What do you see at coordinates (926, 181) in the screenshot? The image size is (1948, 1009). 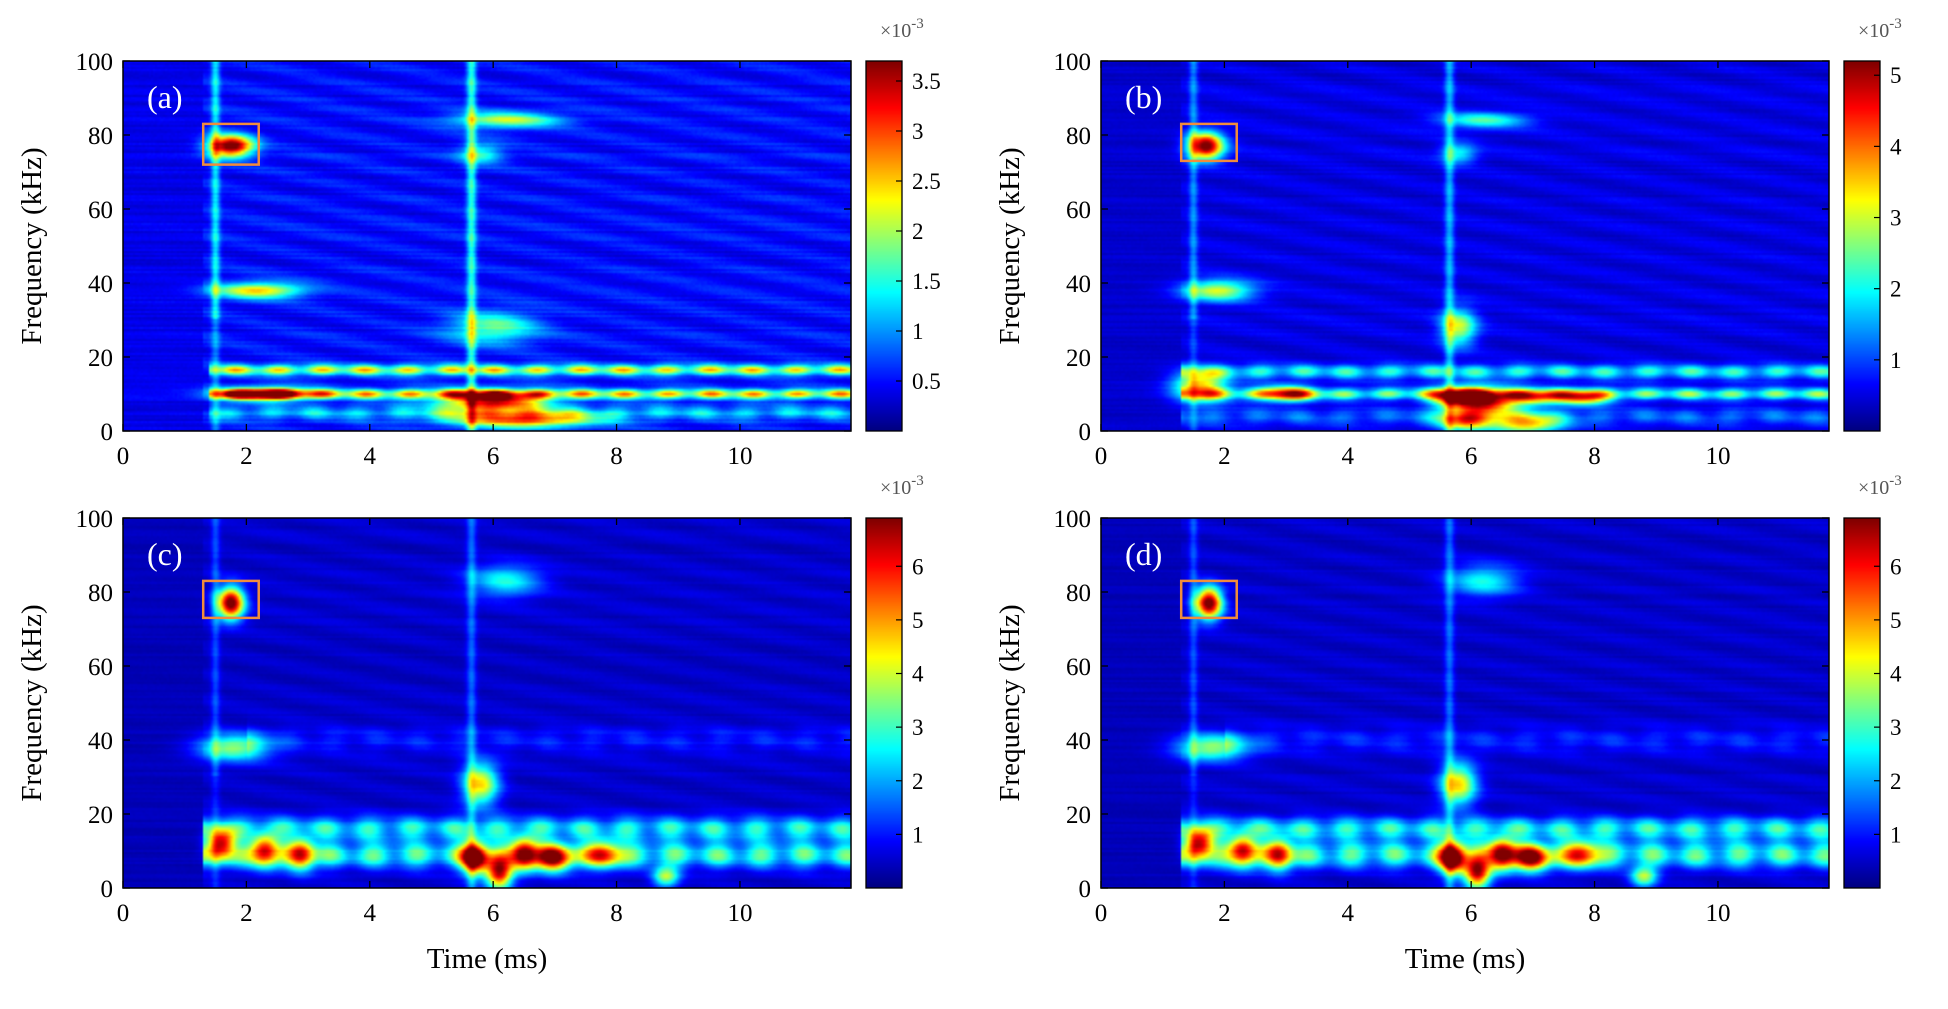 I see `colorbar-tick-label: 2.5` at bounding box center [926, 181].